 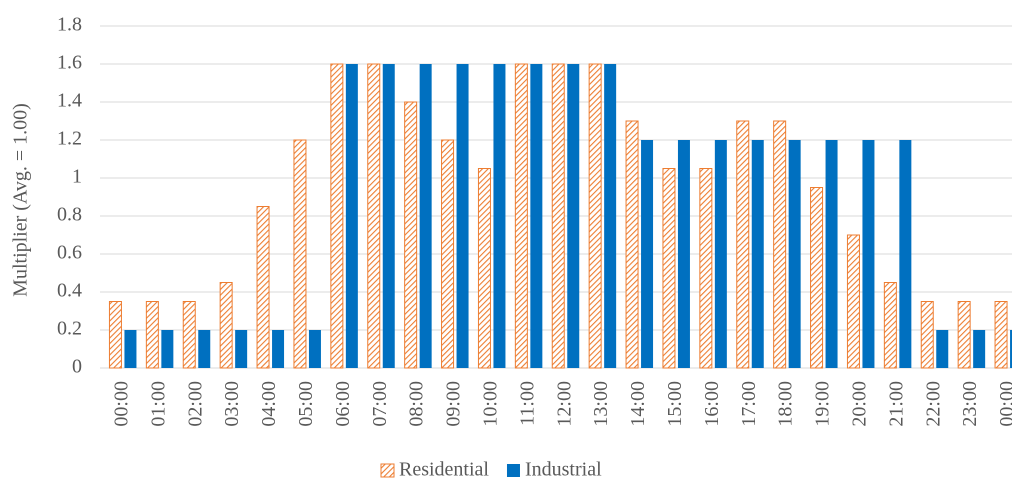 What do you see at coordinates (69, 329) in the screenshot?
I see `y-tick-label: 0.2` at bounding box center [69, 329].